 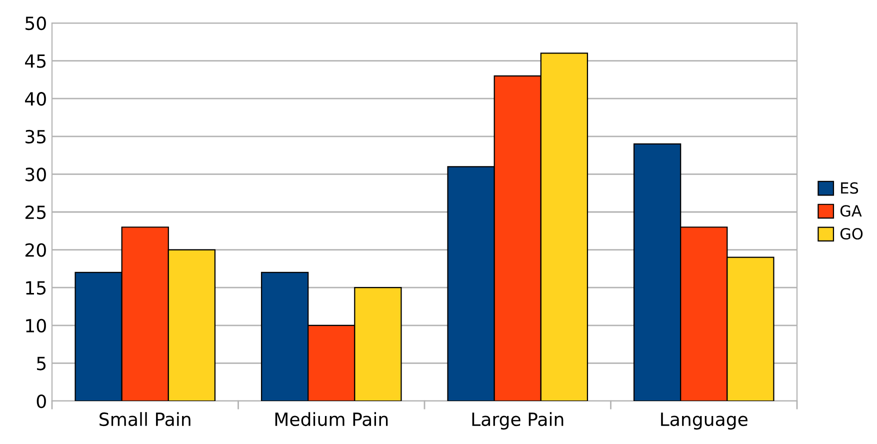 What do you see at coordinates (704, 421) in the screenshot?
I see `x-tick-label: Language` at bounding box center [704, 421].